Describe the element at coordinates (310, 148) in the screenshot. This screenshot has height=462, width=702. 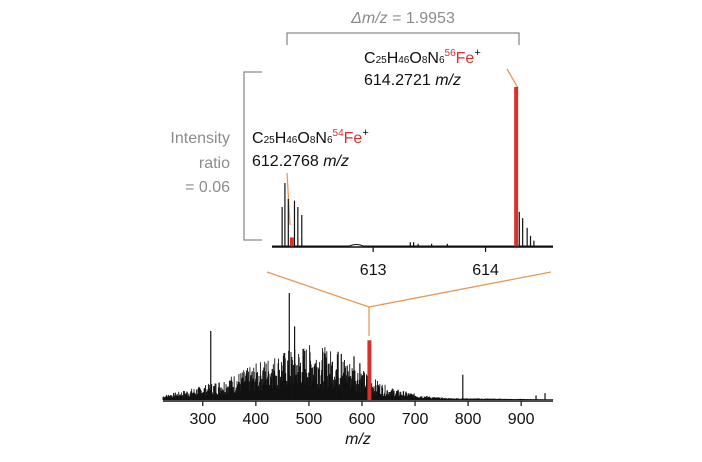
I see `peak-54fe-label: C25H46O8N654Fe+ 612.2768 m/z` at that location.